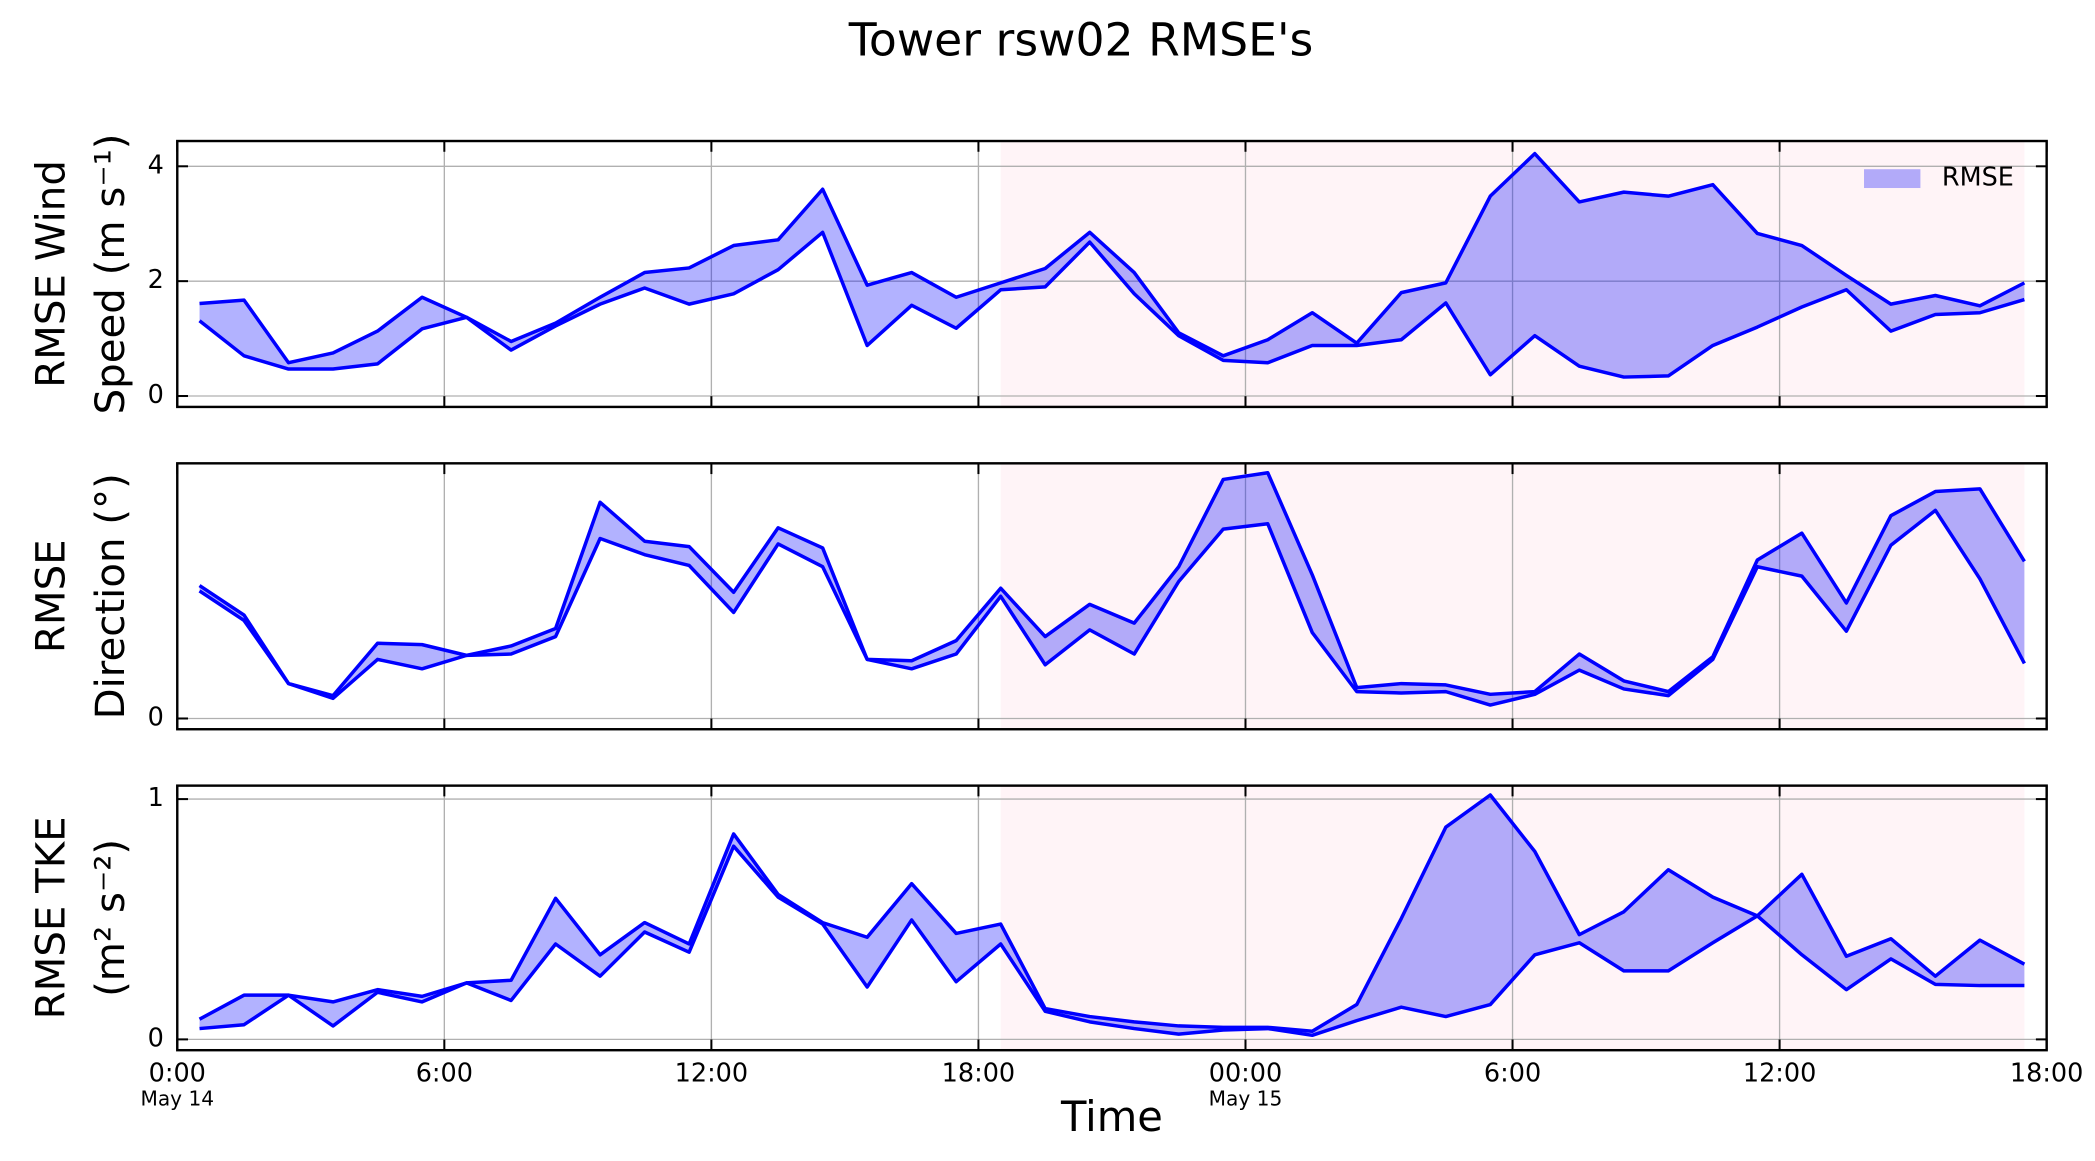 The width and height of the screenshot is (2095, 1161). Describe the element at coordinates (156, 280) in the screenshot. I see `y-tick-label: 2` at that location.